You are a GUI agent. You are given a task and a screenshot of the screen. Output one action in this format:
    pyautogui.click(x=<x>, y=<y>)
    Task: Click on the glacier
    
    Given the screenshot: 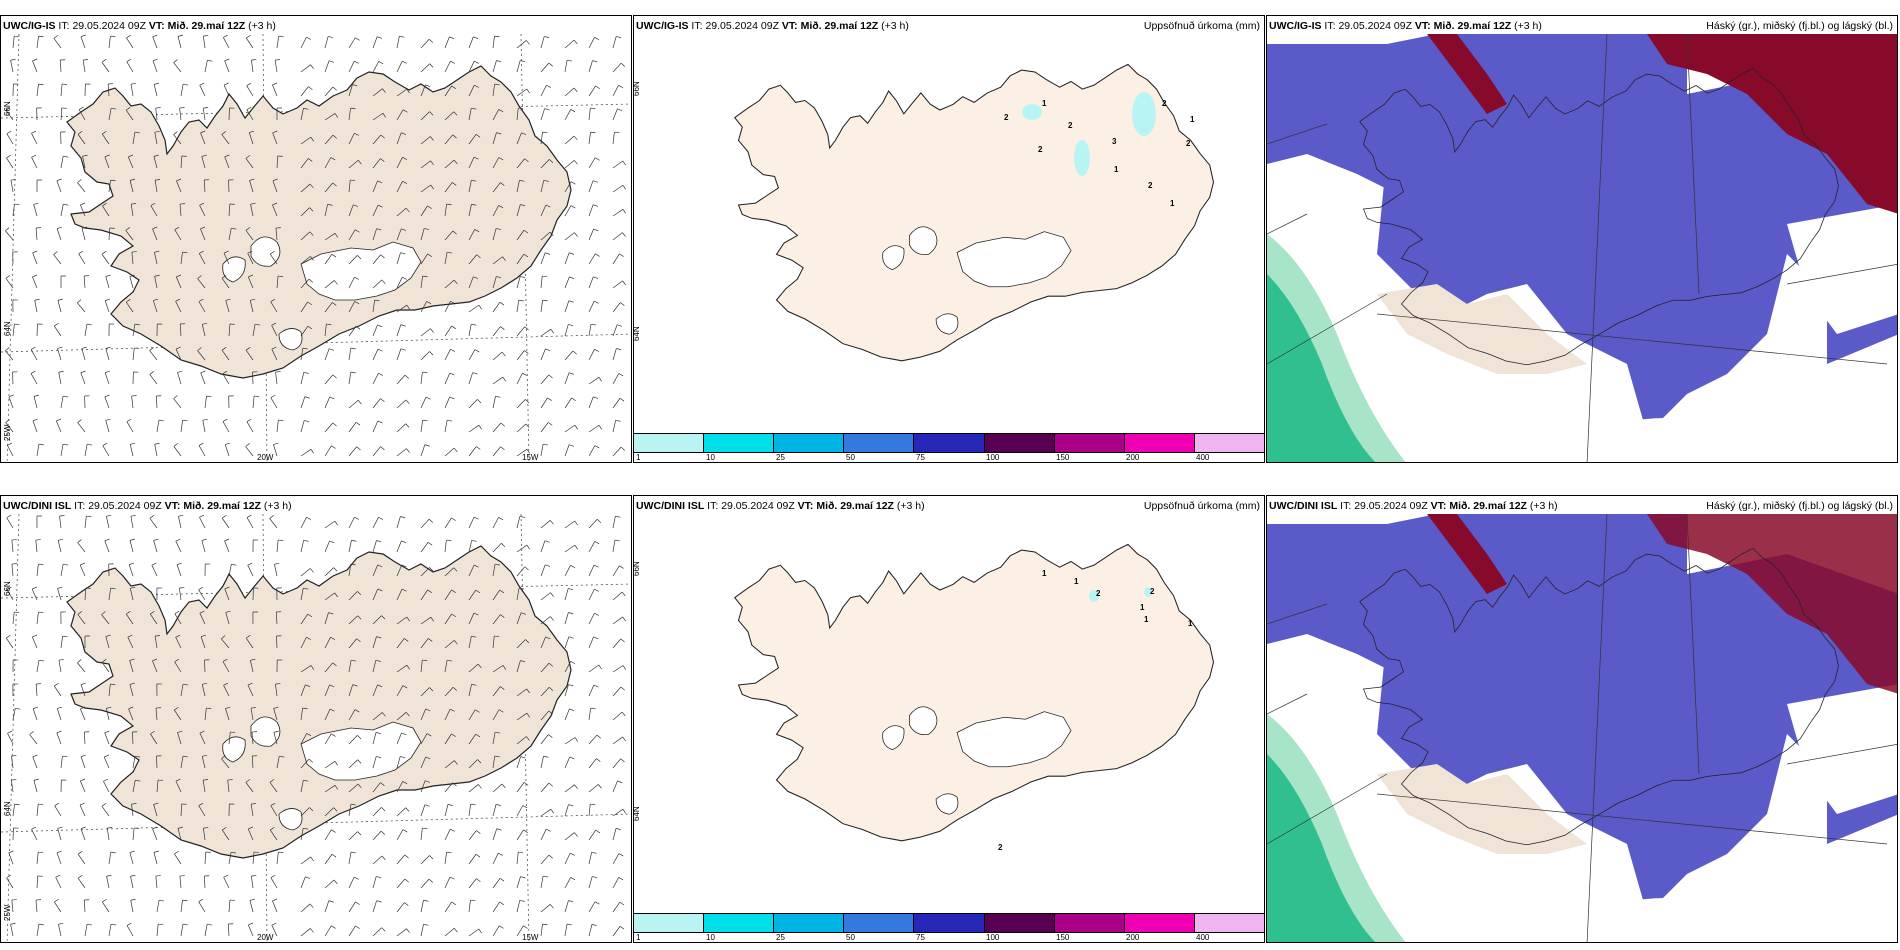 What is the action you would take?
    pyautogui.click(x=923, y=241)
    